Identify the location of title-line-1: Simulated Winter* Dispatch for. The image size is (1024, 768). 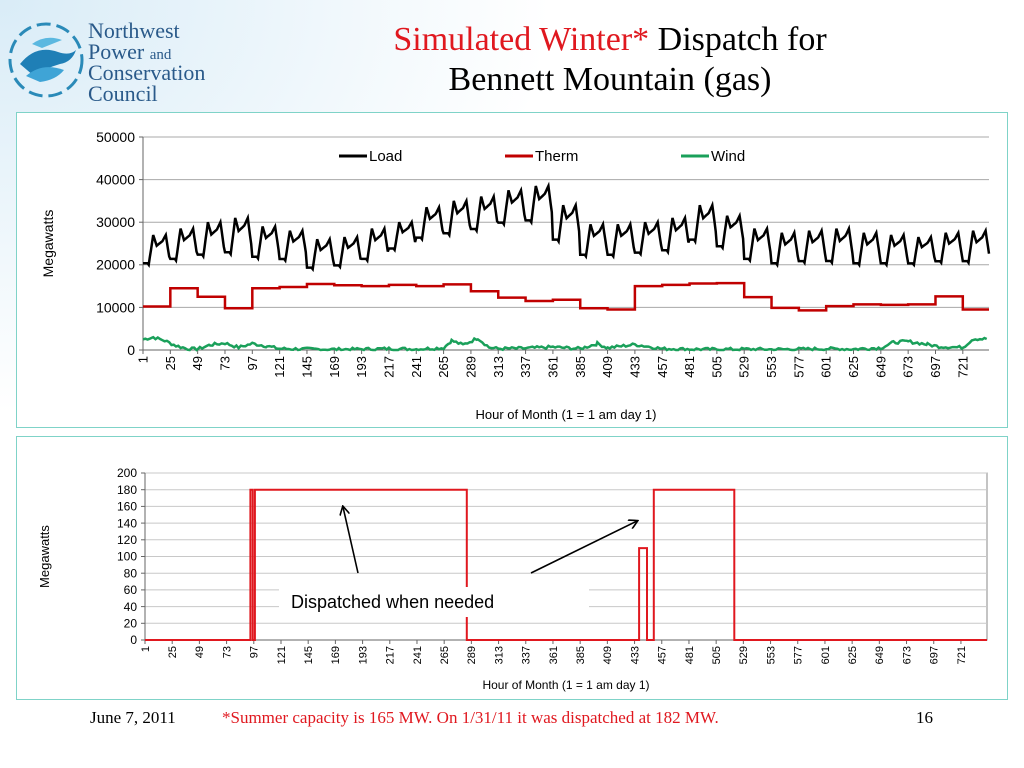
(610, 40).